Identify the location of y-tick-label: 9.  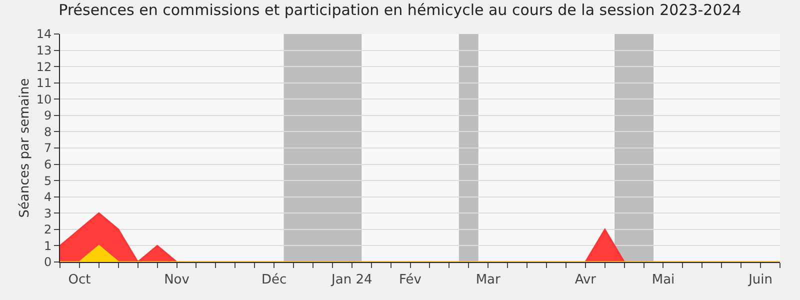
(48, 115).